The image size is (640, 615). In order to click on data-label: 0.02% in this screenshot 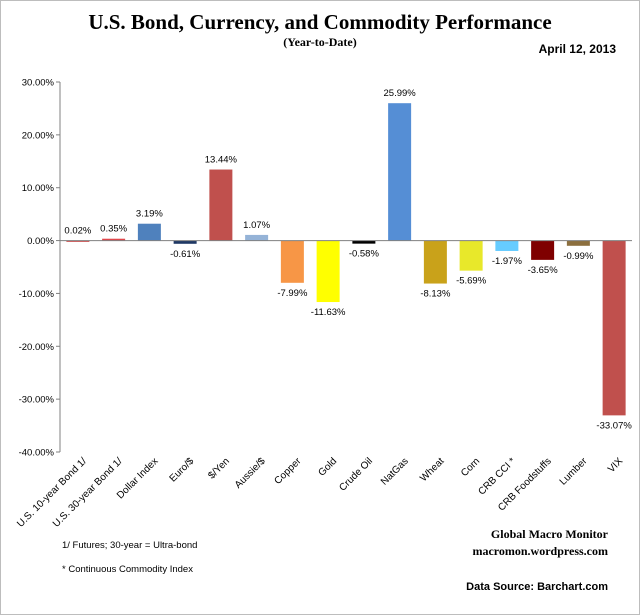, I will do `click(77, 230)`.